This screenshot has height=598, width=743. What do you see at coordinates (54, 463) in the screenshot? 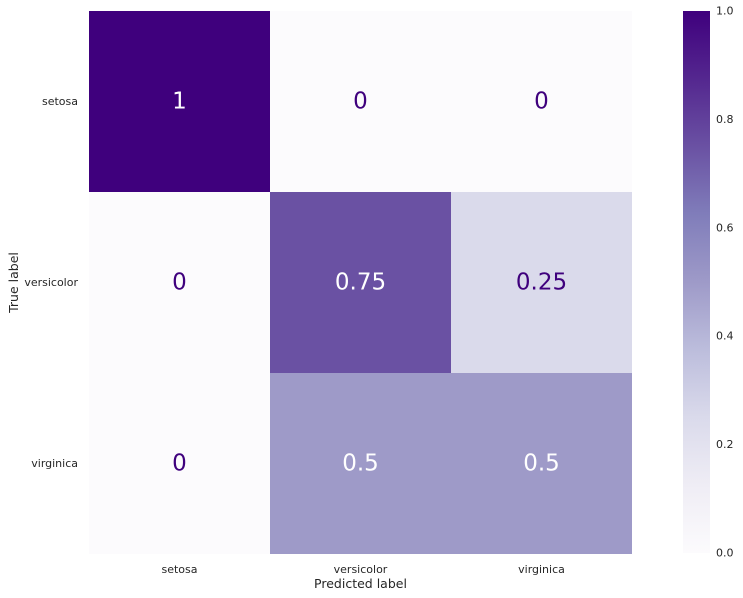
I see `y-tick-label: virginica` at bounding box center [54, 463].